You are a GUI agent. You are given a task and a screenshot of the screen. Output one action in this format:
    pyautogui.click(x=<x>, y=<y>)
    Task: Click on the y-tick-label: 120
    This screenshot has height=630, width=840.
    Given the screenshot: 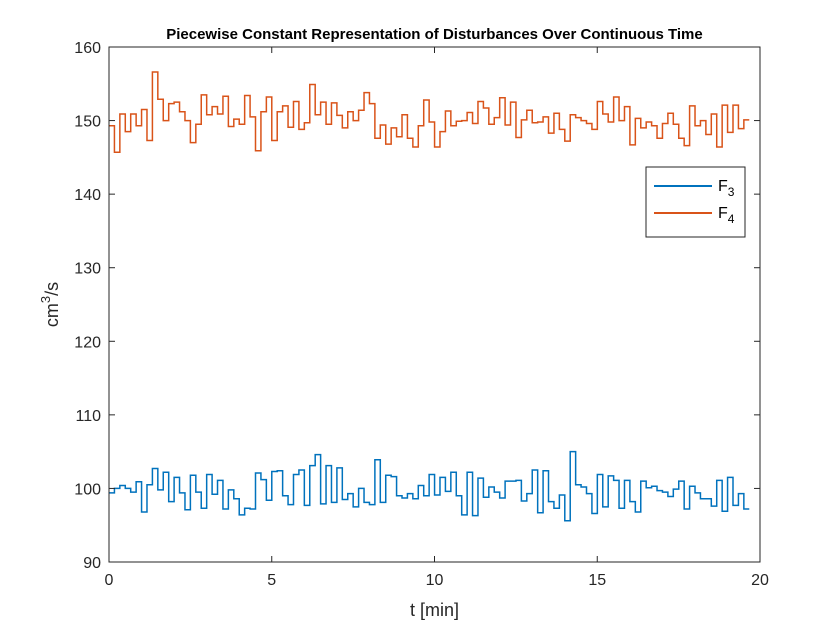 What is the action you would take?
    pyautogui.click(x=87, y=342)
    